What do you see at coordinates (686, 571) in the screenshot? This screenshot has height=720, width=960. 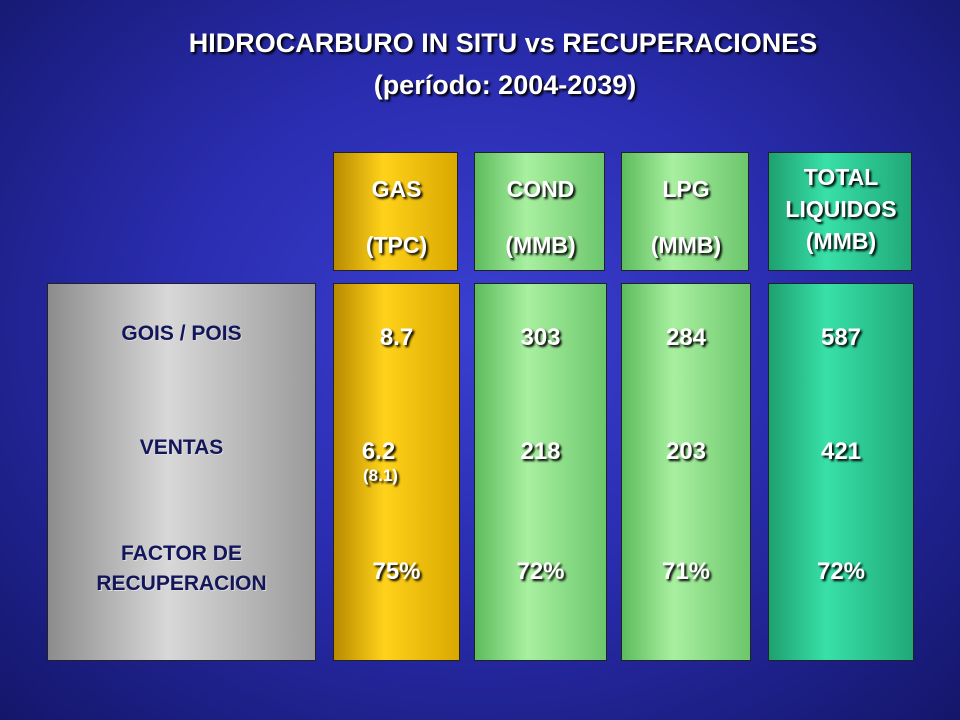 I see `cell-value: 71%` at bounding box center [686, 571].